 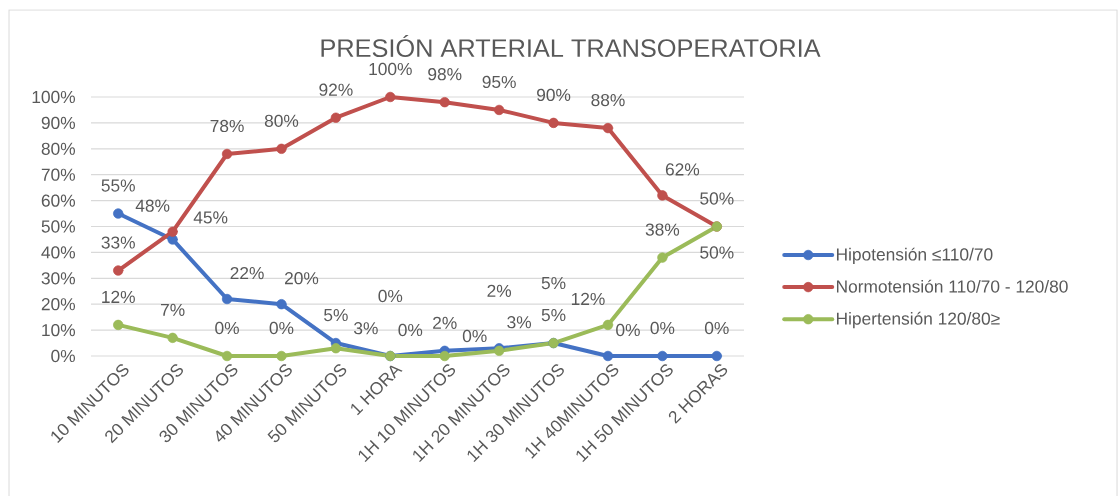 What do you see at coordinates (952, 286) in the screenshot?
I see `legend-label: Normotensión 110/70 - 120/80` at bounding box center [952, 286].